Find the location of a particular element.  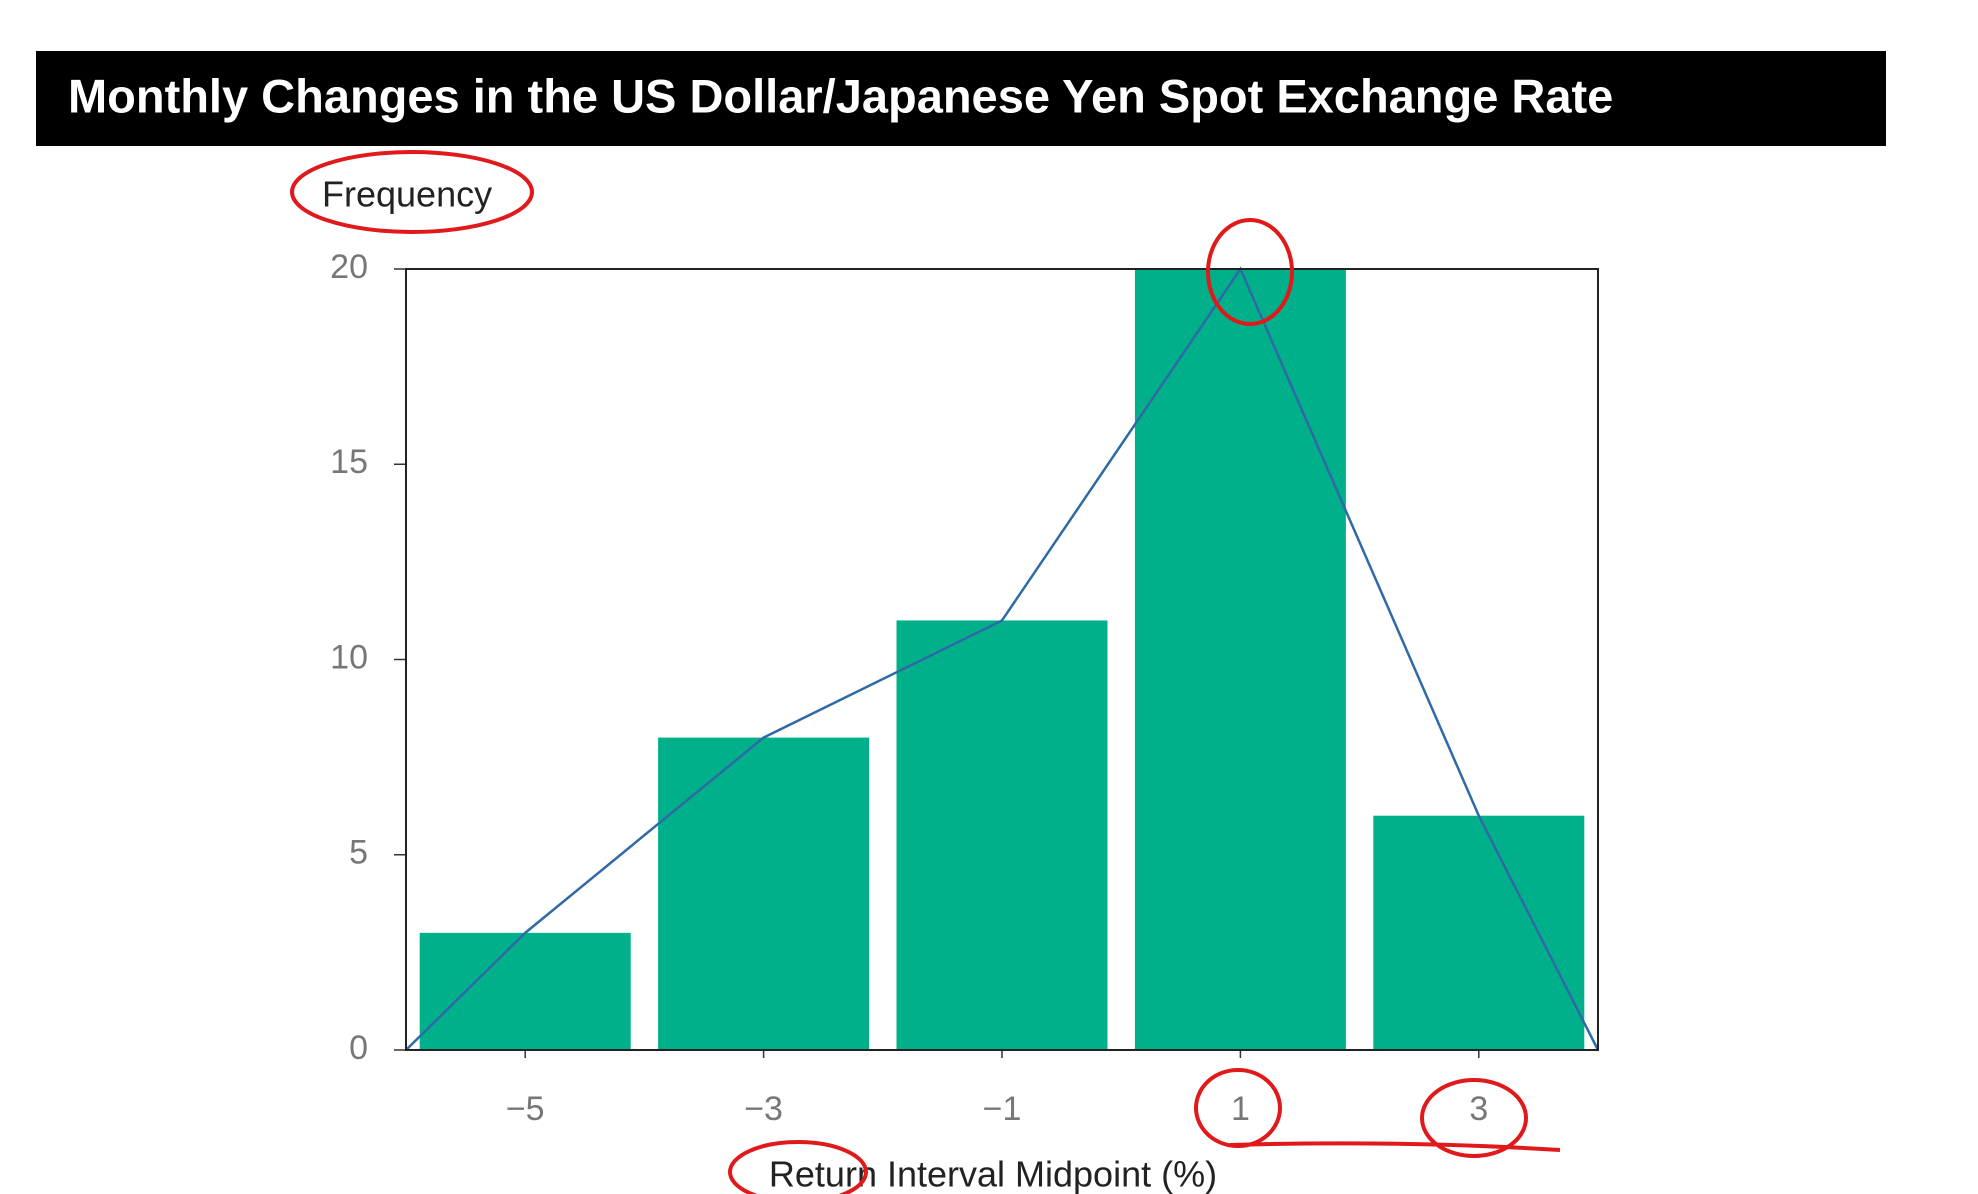

title-bar is located at coordinates (961, 98).